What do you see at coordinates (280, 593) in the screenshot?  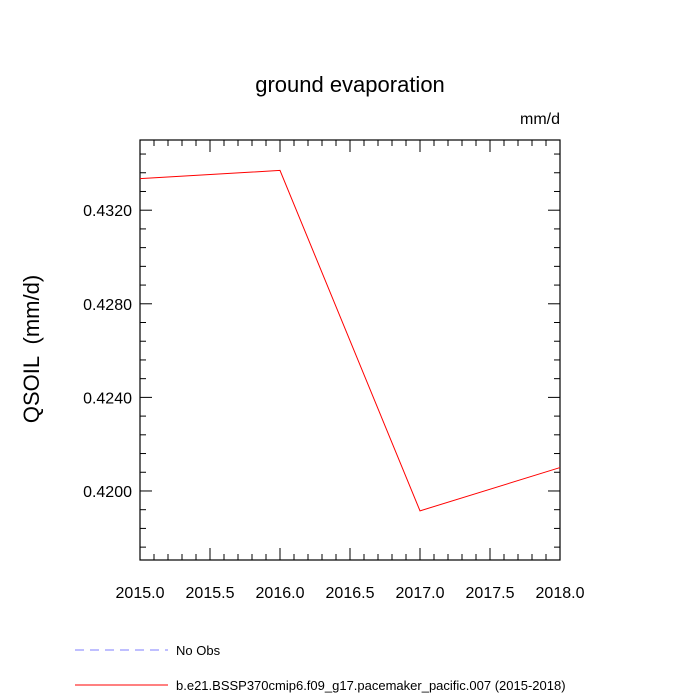 I see `x-tick-label: 2016.0` at bounding box center [280, 593].